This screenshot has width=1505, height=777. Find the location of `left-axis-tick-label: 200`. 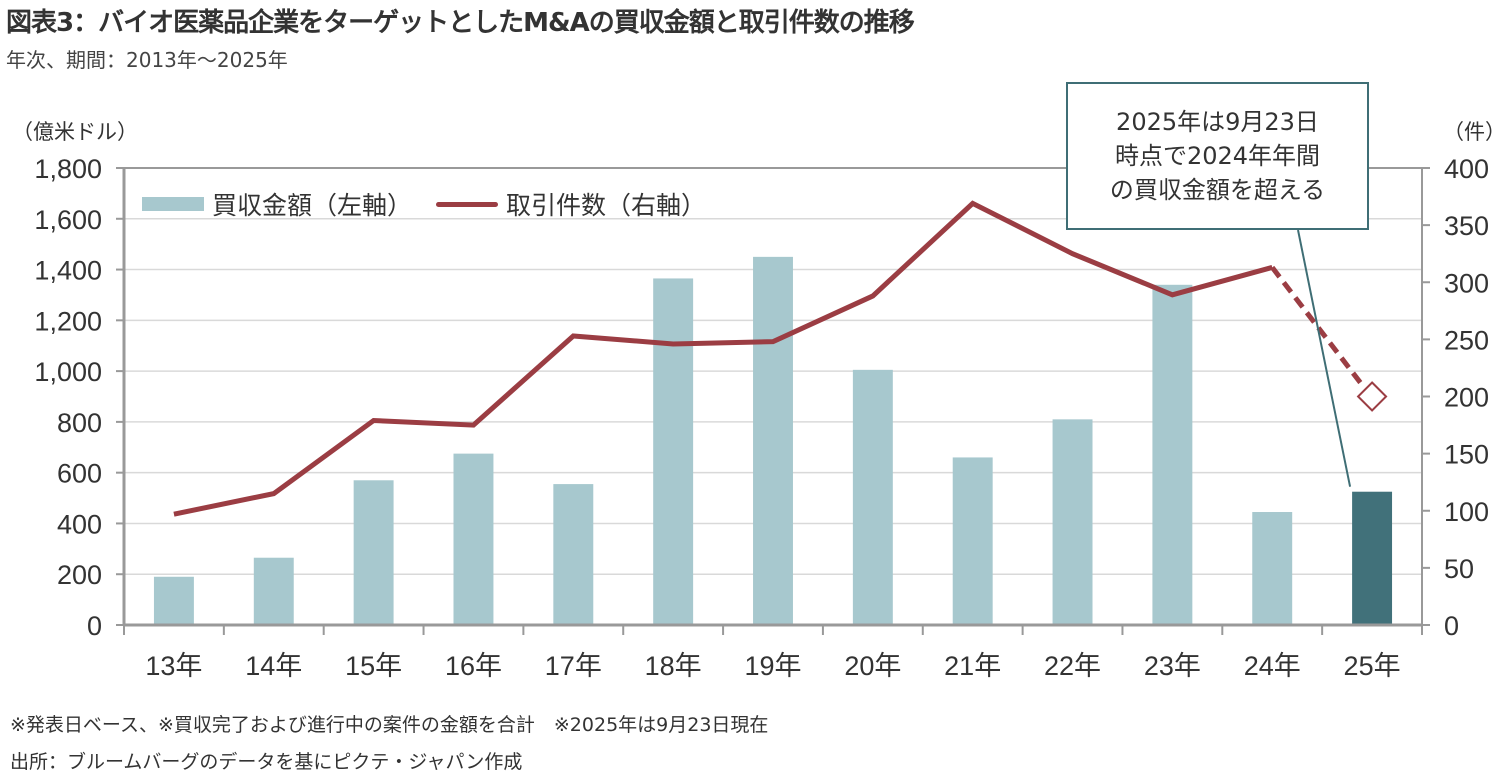

left-axis-tick-label: 200 is located at coordinates (79, 575).